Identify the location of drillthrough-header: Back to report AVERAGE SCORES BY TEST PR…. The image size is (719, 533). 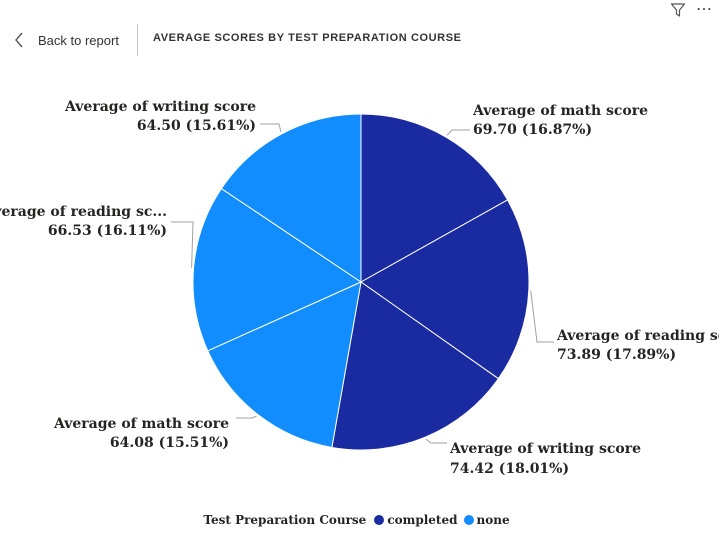
(359, 41).